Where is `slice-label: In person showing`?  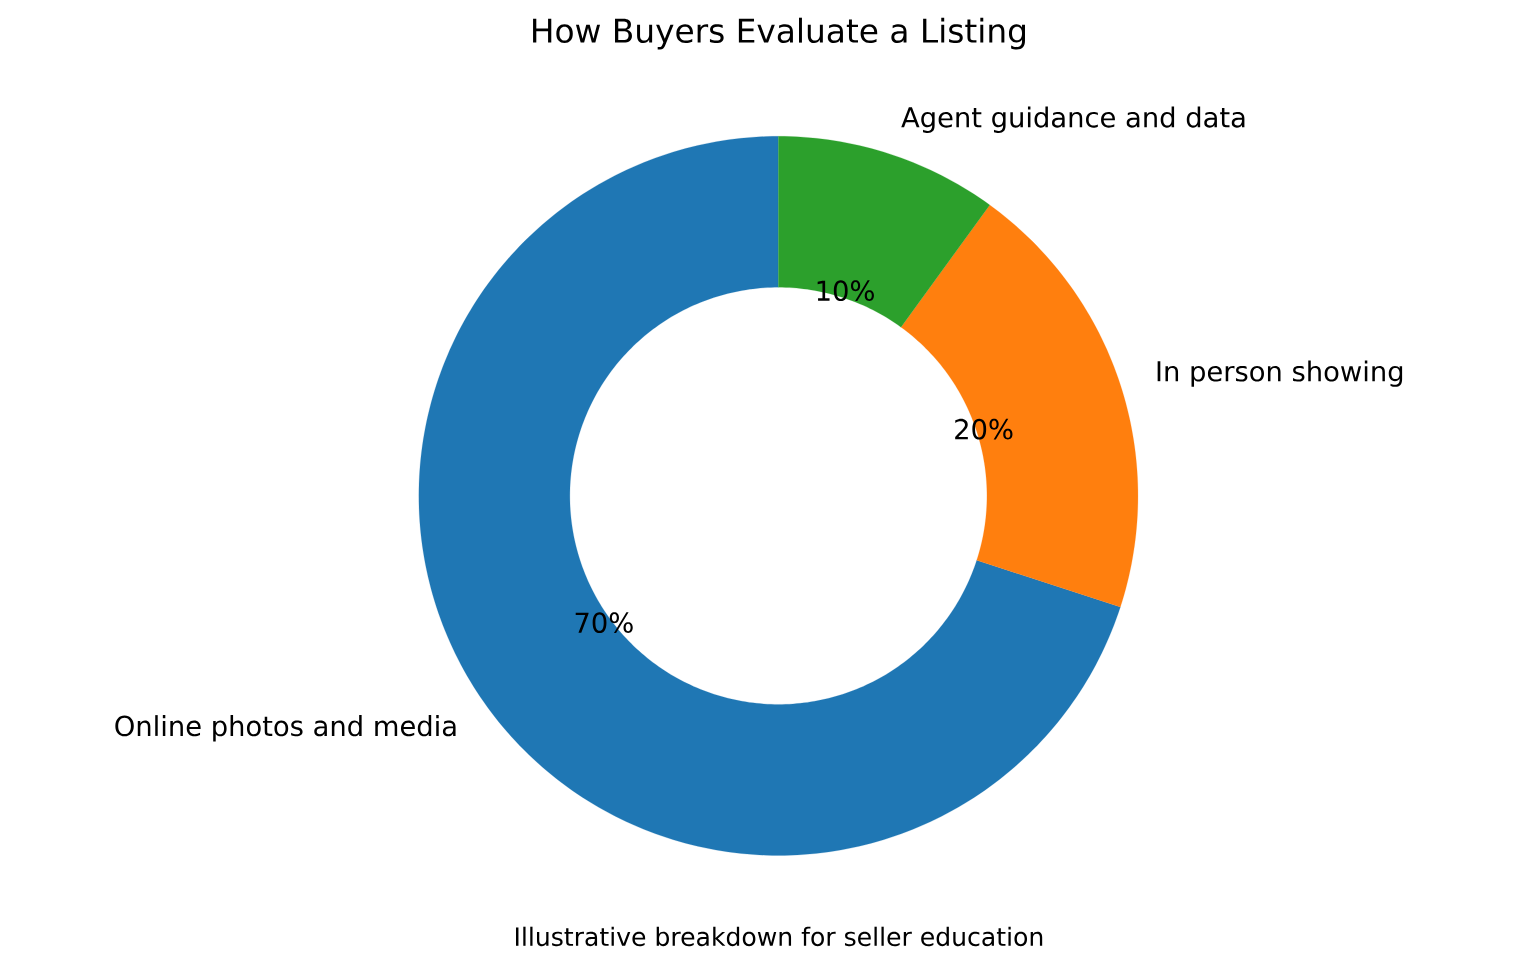 slice-label: In person showing is located at coordinates (1280, 373).